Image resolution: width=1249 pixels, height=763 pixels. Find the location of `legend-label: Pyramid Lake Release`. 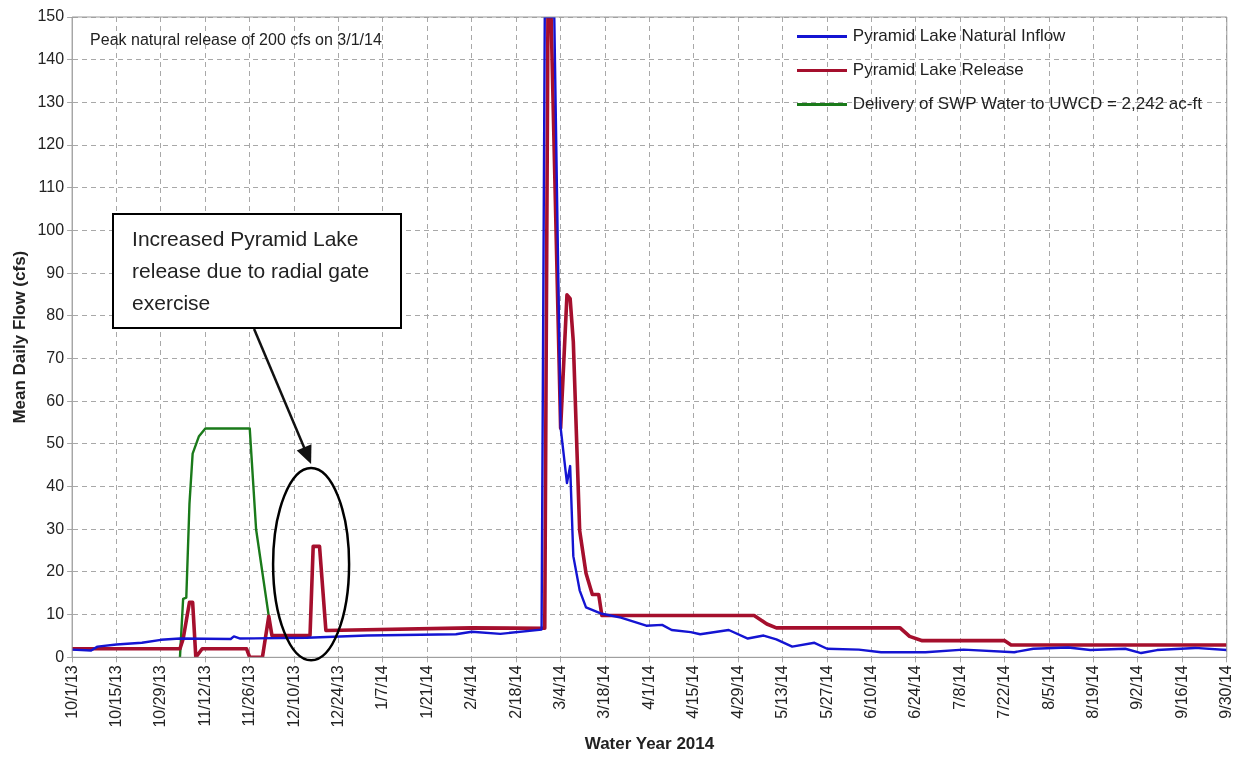

legend-label: Pyramid Lake Release is located at coordinates (938, 70).